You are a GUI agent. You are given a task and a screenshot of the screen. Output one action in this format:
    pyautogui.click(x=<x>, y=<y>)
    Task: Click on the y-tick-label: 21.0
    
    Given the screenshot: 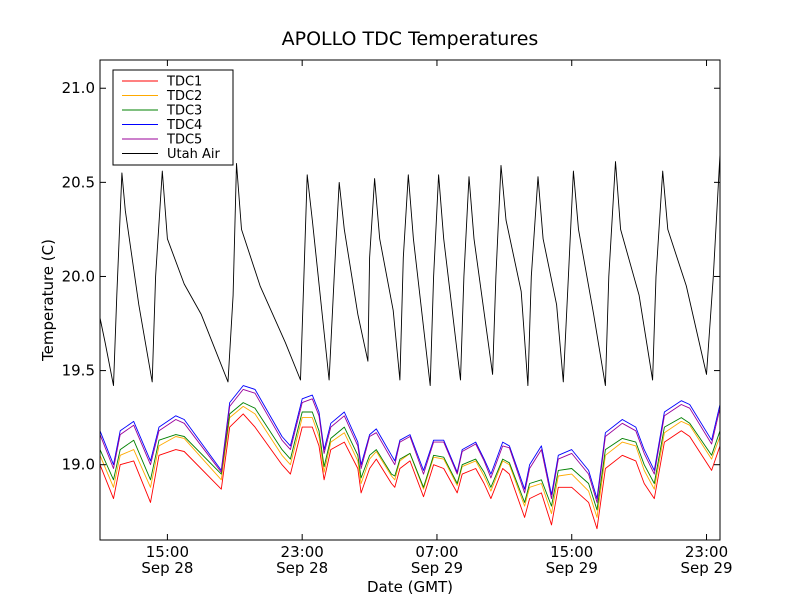 What is the action you would take?
    pyautogui.click(x=78, y=88)
    